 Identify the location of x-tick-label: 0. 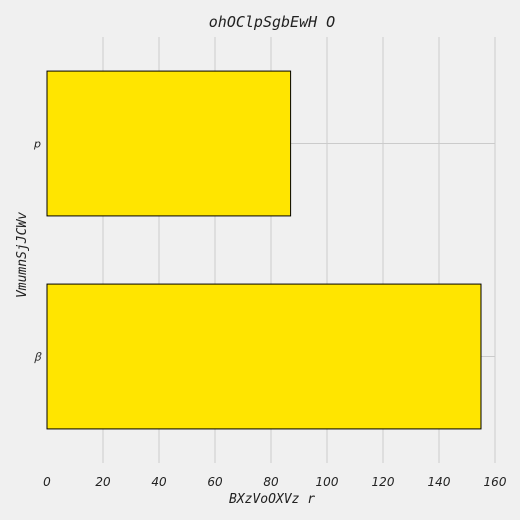
(47, 482).